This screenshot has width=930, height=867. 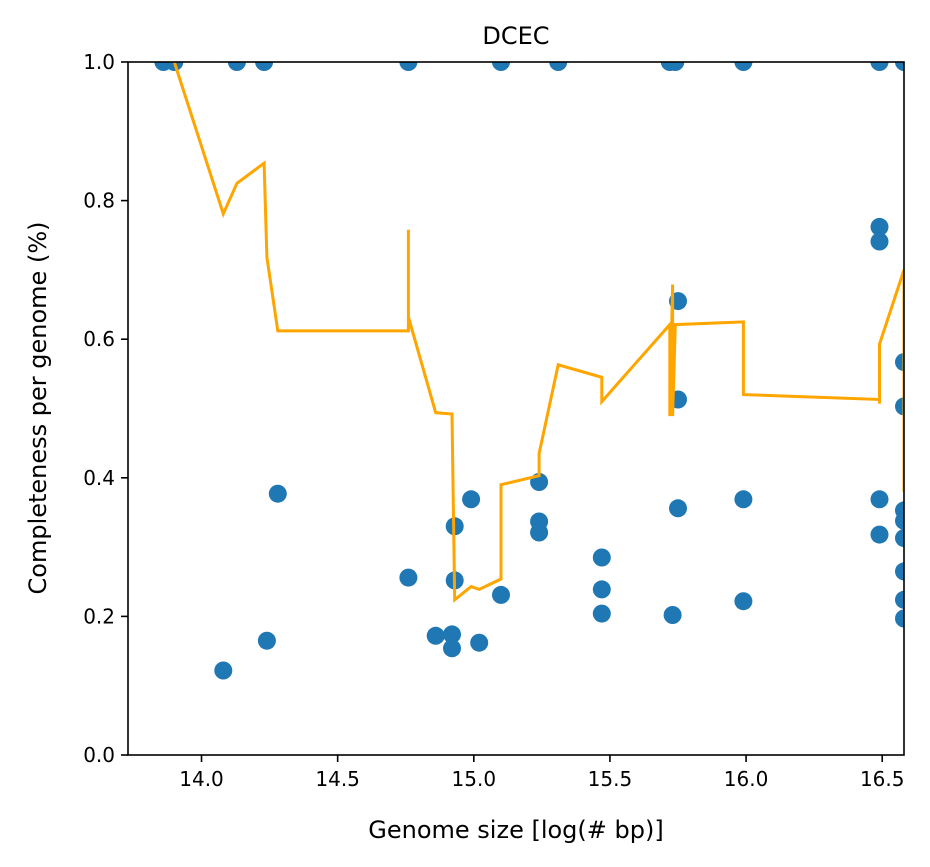 I want to click on x-tick-label: 14.0, so click(x=201, y=779).